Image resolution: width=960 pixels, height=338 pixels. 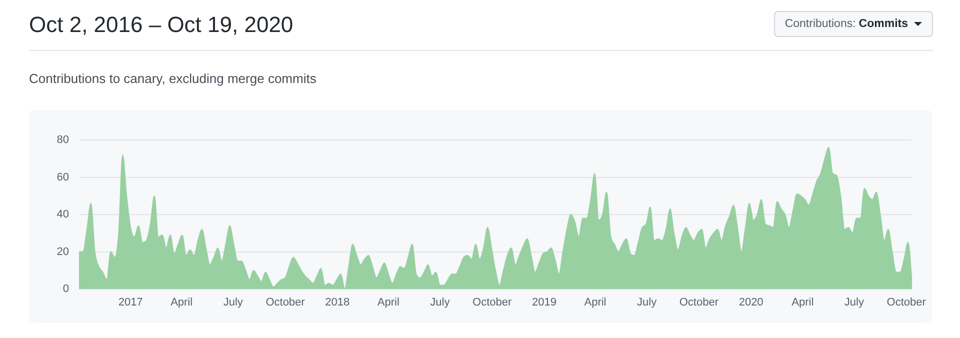 What do you see at coordinates (130, 302) in the screenshot?
I see `x-tick-label: 2017` at bounding box center [130, 302].